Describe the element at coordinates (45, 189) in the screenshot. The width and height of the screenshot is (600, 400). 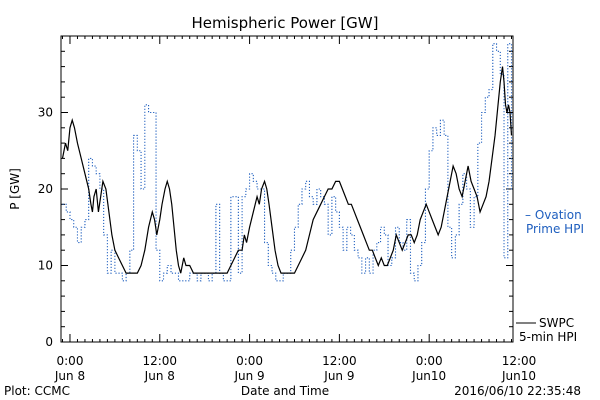
I see `y-tick-label: 20` at that location.